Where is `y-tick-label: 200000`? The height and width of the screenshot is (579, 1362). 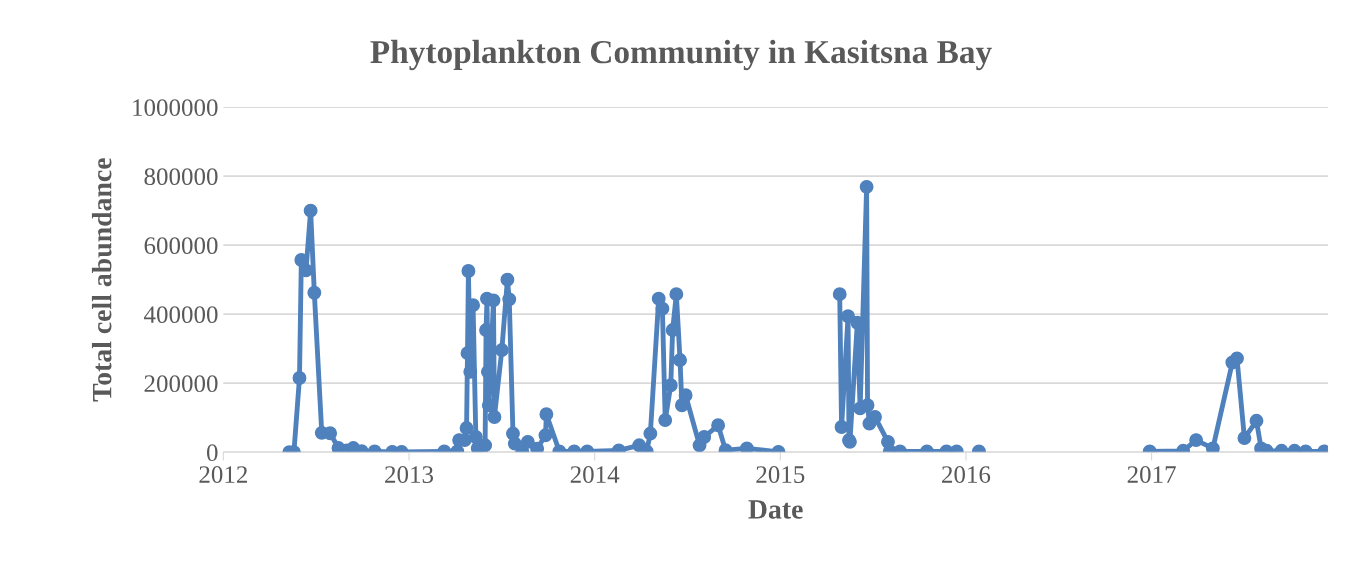
y-tick-label: 200000 is located at coordinates (181, 384).